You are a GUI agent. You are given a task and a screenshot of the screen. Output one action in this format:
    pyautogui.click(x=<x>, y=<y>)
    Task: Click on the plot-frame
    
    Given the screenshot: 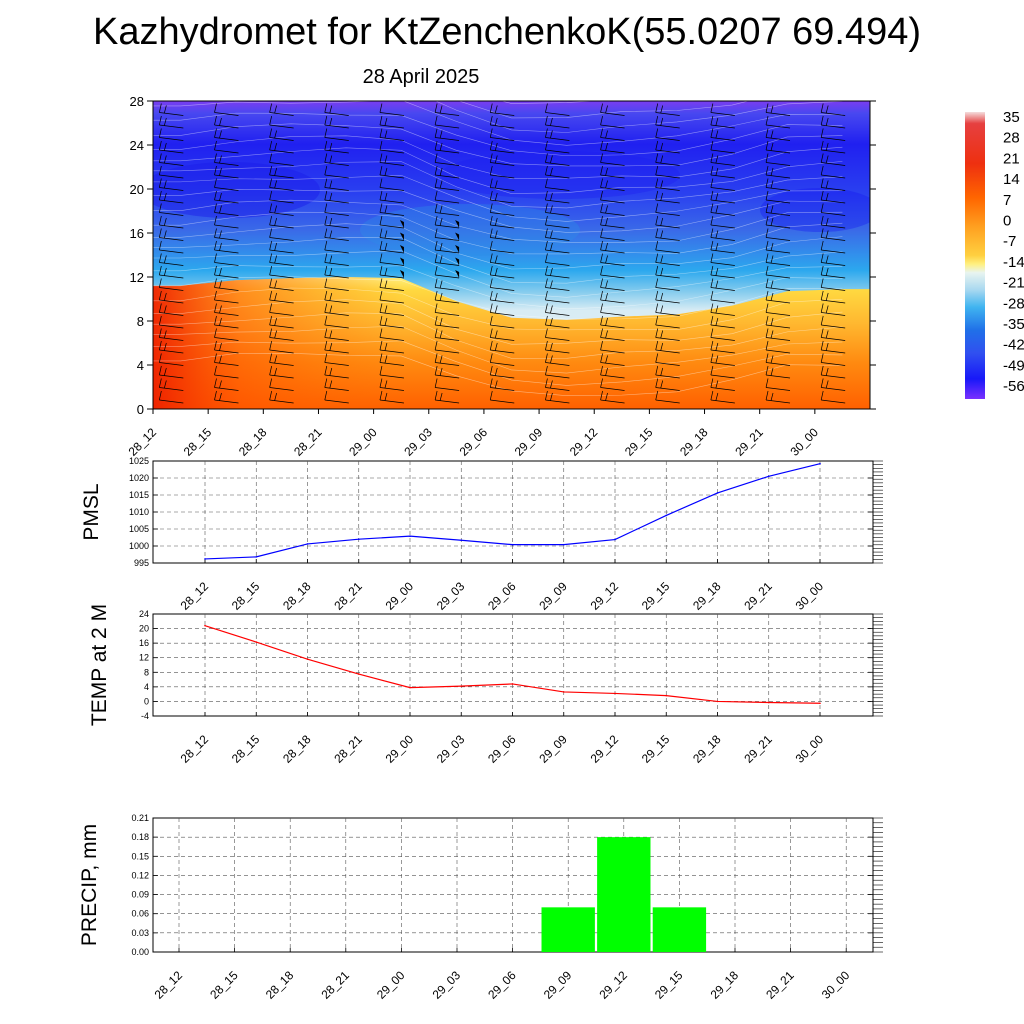 What is the action you would take?
    pyautogui.click(x=513, y=885)
    